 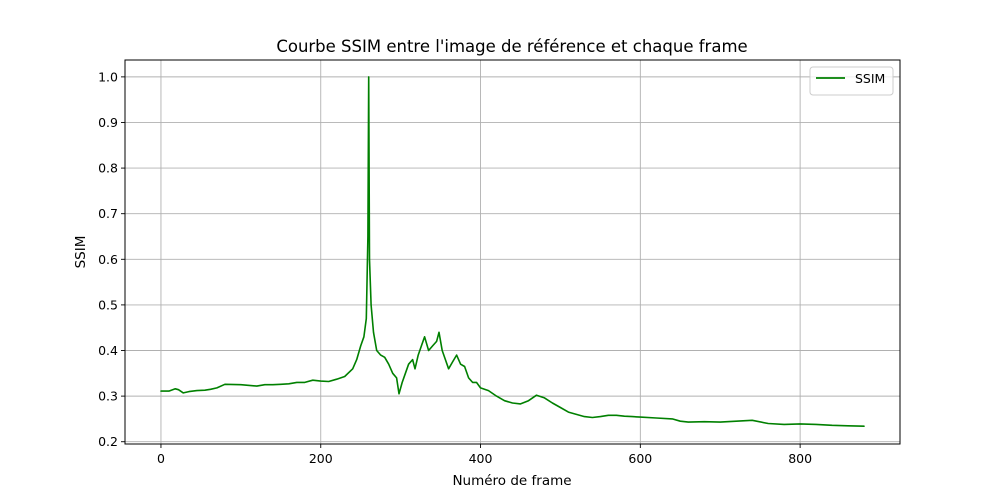 I want to click on y-axis: 0.2 0.3 0.4 0.5 0.6 0.7 0.8 0.9 1.0, so click(x=111, y=259).